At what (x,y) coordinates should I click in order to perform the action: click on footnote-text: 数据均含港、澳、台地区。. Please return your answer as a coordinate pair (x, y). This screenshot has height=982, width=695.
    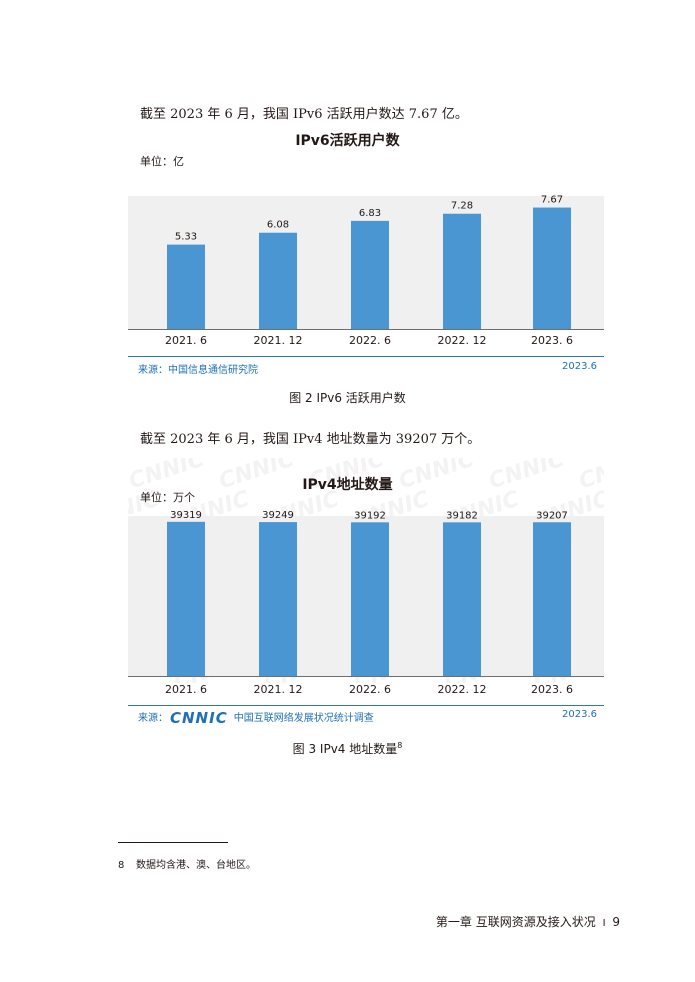
    Looking at the image, I should click on (196, 865).